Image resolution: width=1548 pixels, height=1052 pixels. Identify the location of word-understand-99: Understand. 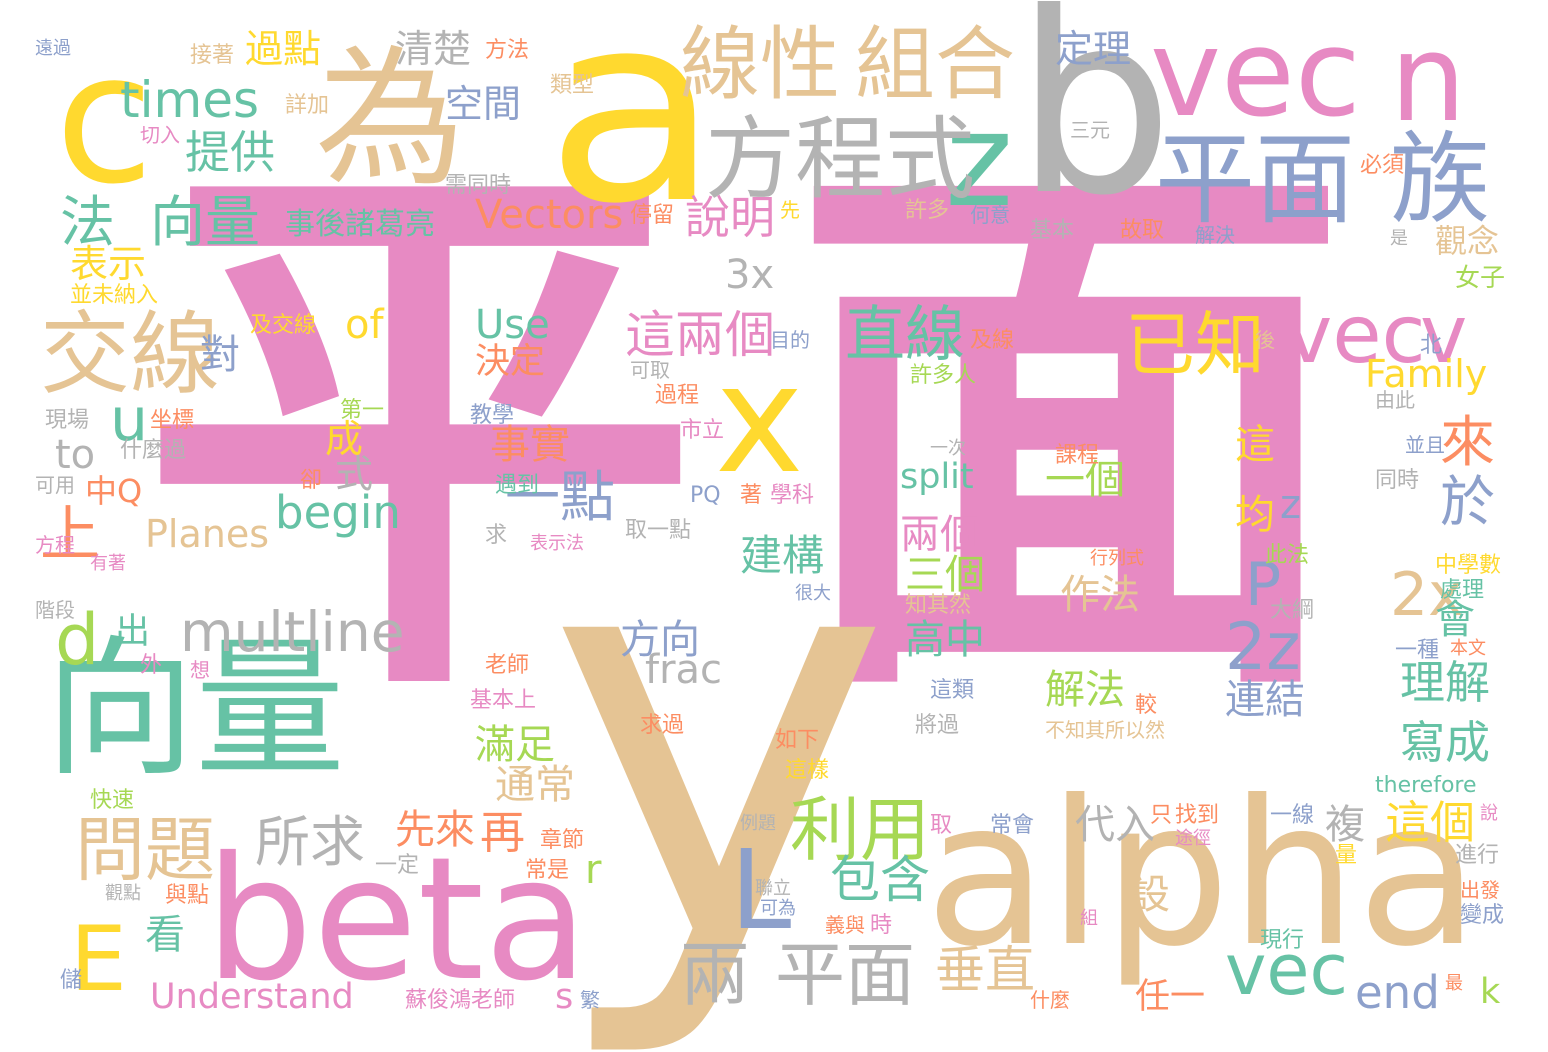
(252, 997).